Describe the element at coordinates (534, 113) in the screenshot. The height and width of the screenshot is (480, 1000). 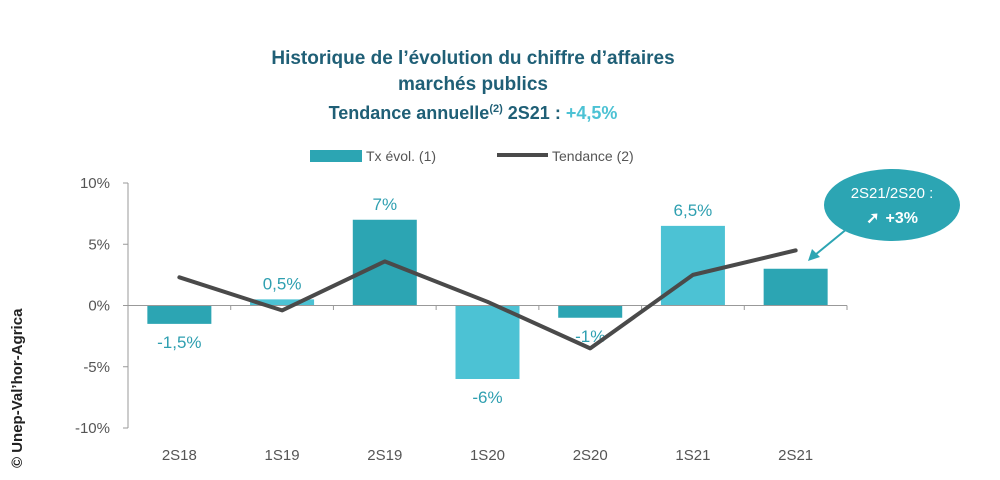
I see `title-period: 2S21 :` at that location.